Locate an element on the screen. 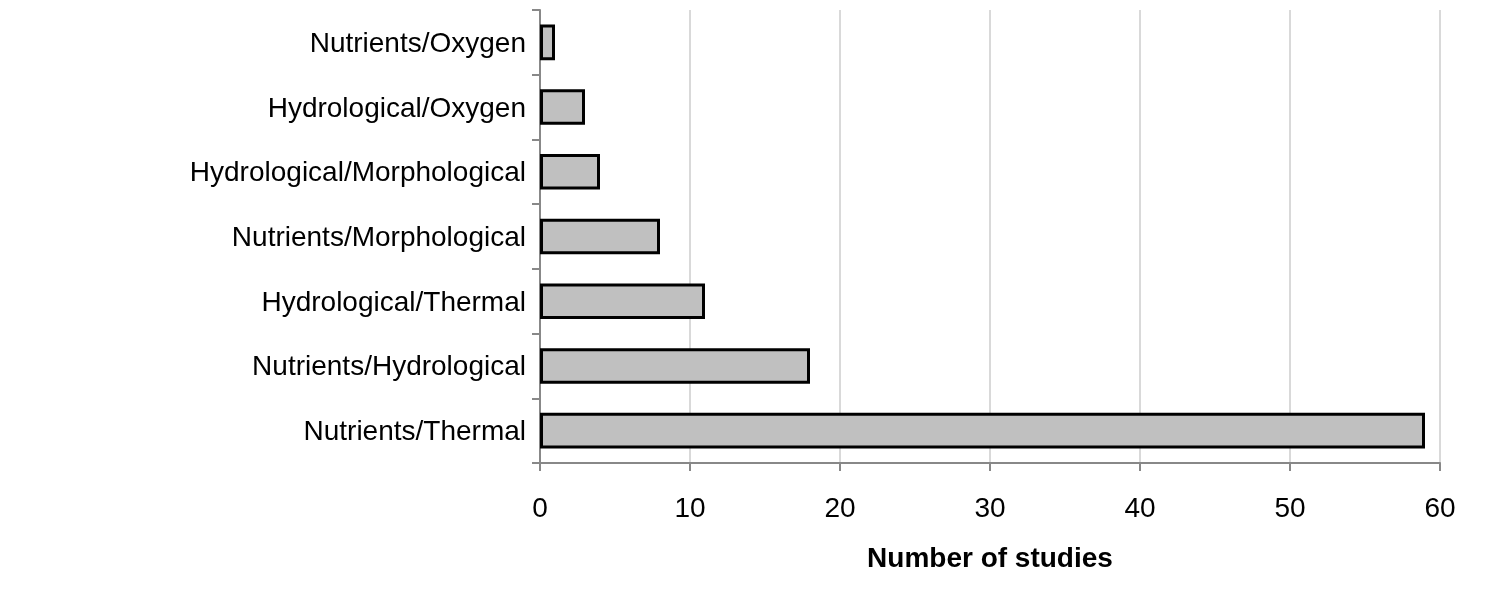 This screenshot has height=613, width=1490. x-tick-label: 10 is located at coordinates (690, 507).